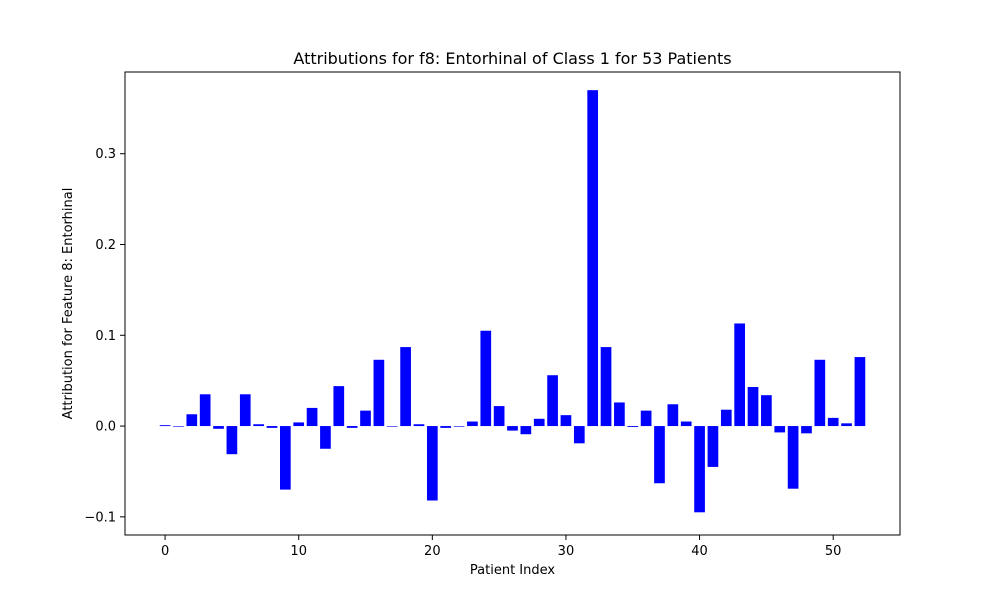 The image size is (1000, 600). I want to click on x-tick-label: 0, so click(165, 551).